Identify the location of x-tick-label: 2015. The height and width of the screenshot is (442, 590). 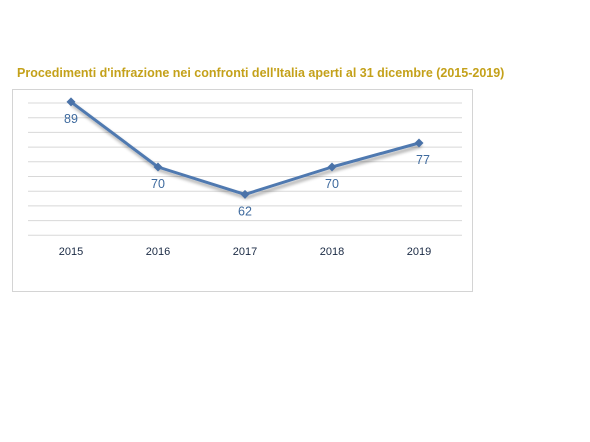
(71, 252).